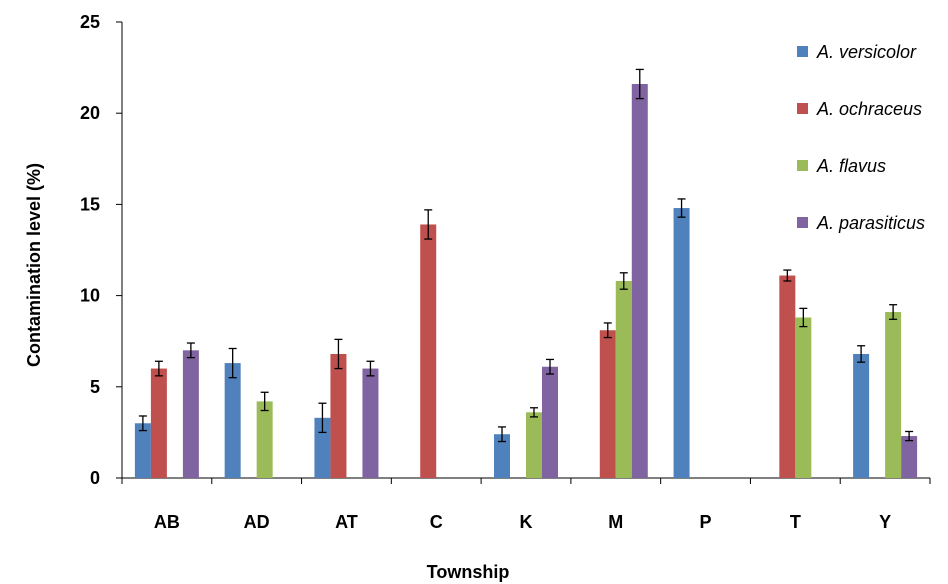 The image size is (948, 584). Describe the element at coordinates (95, 478) in the screenshot. I see `y-tick-label: 0` at that location.